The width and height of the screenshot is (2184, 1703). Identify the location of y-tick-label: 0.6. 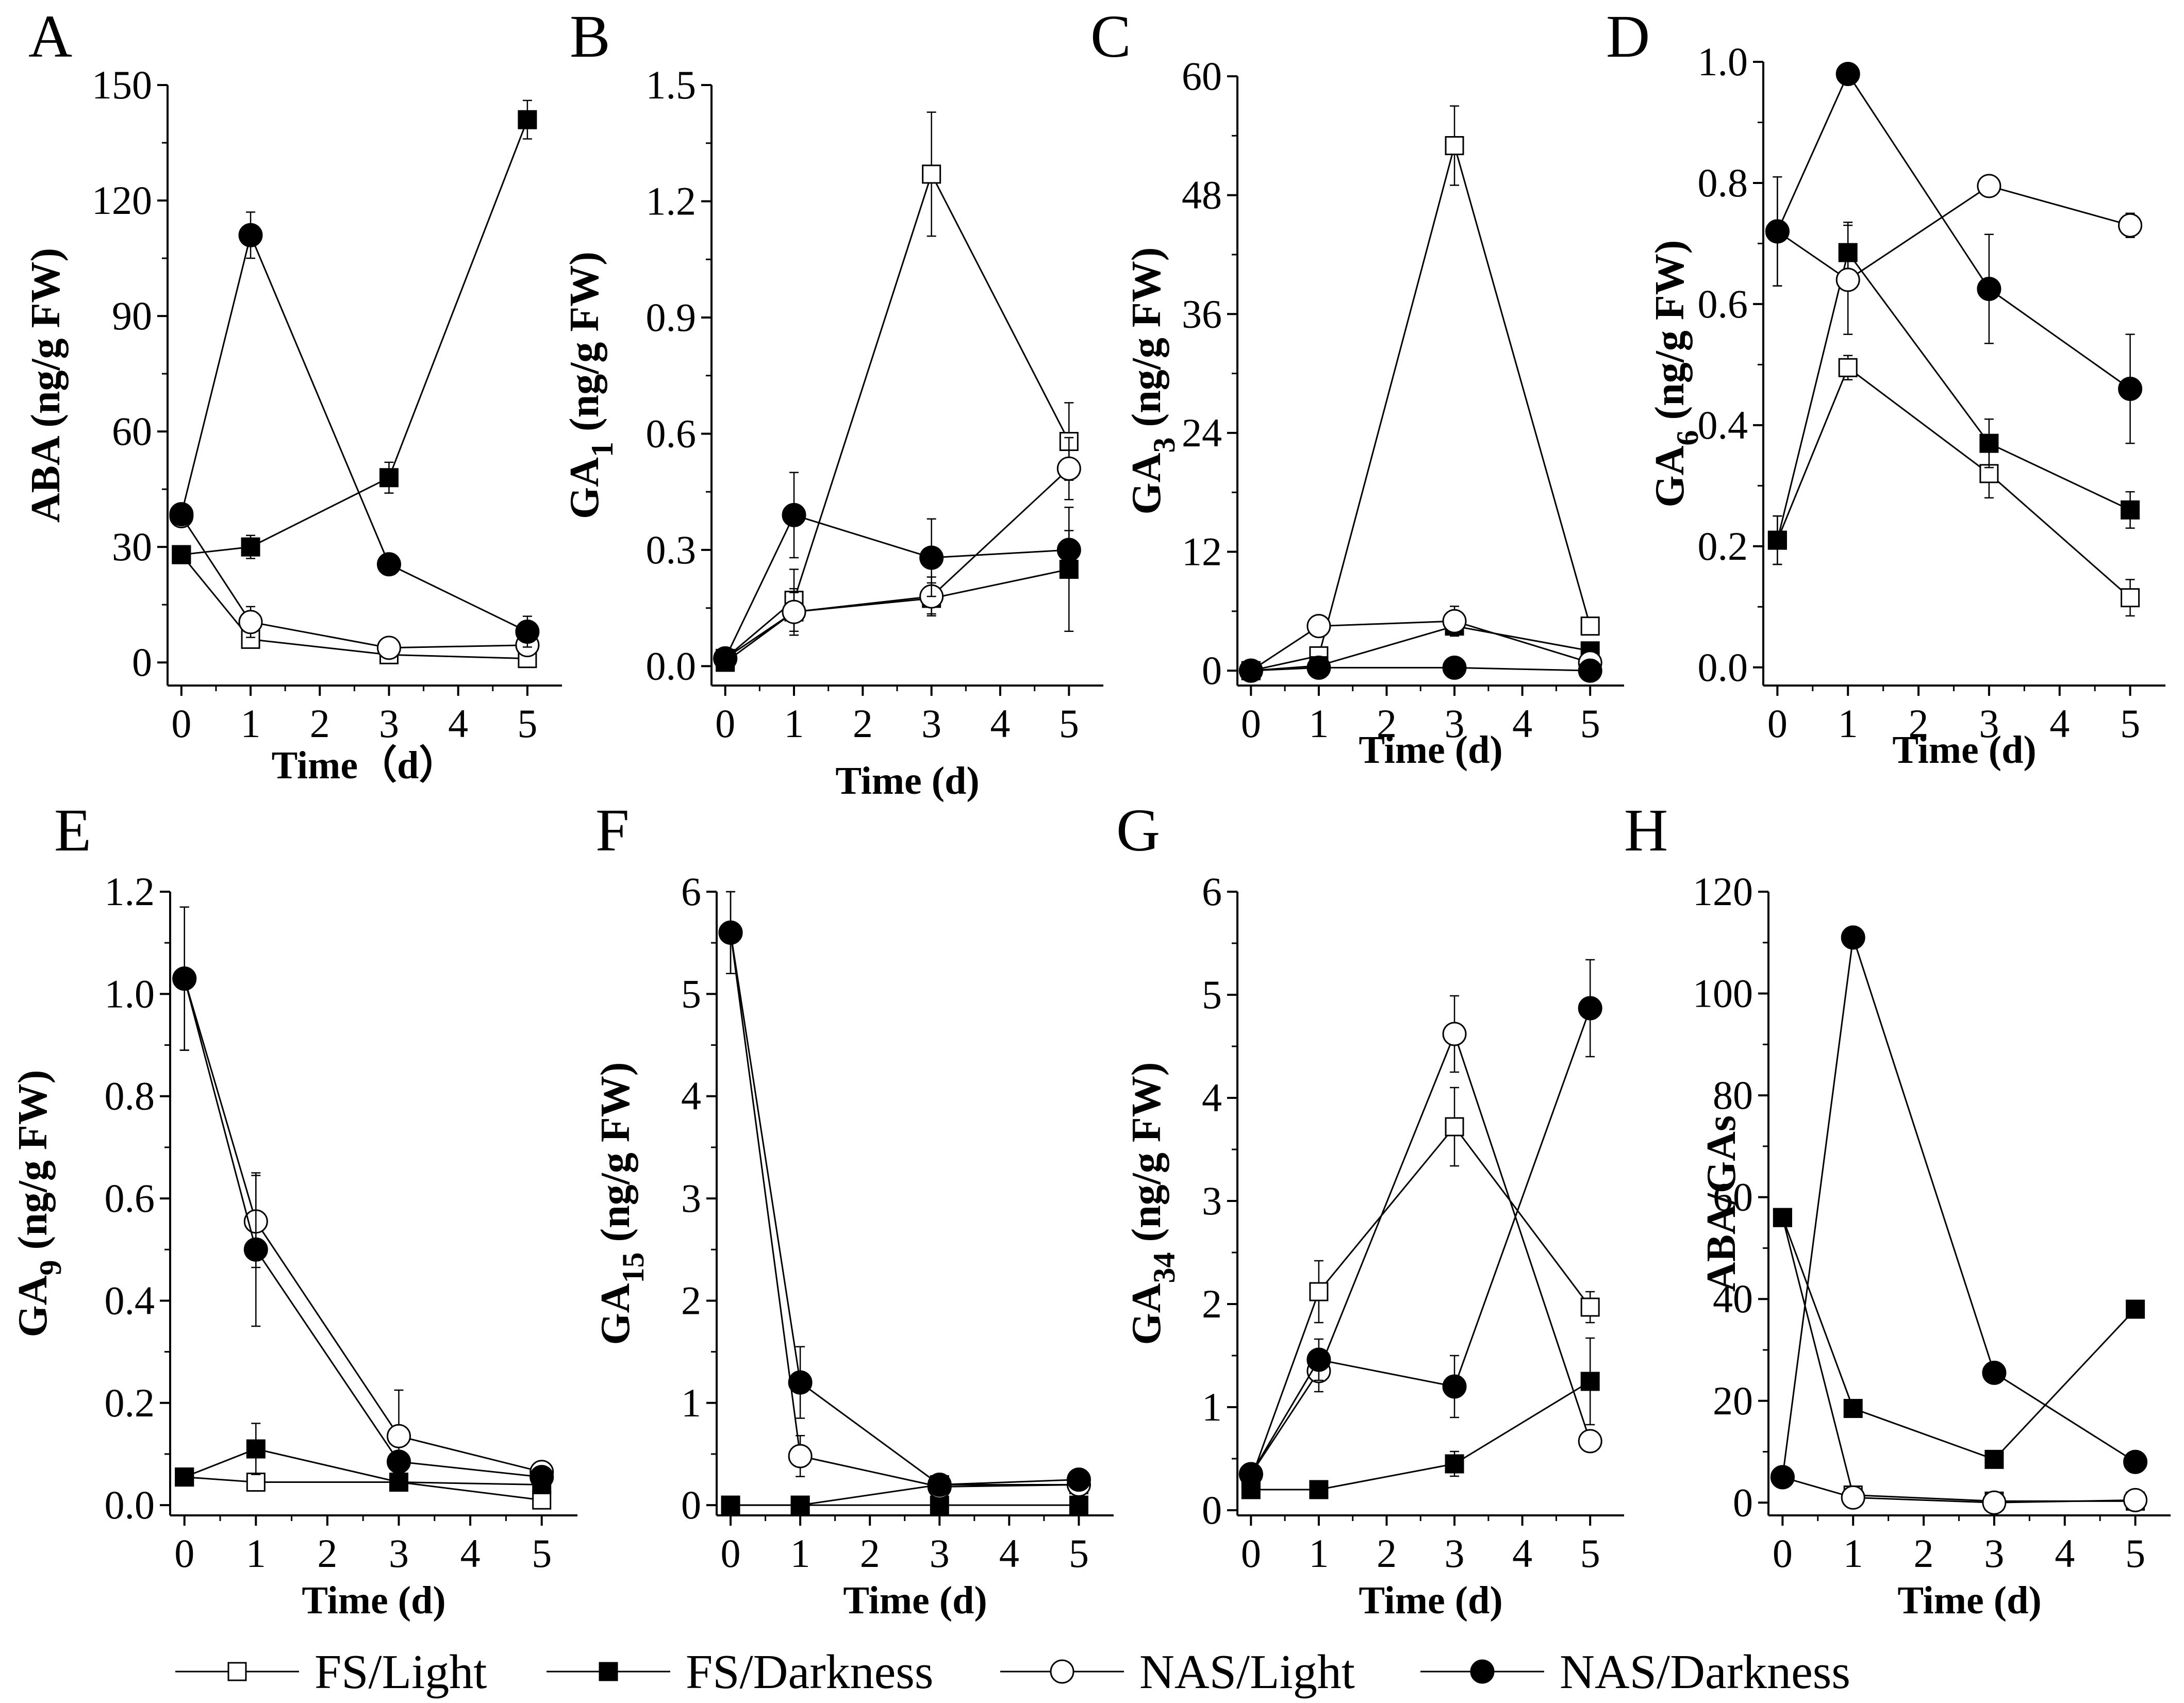
(671, 433).